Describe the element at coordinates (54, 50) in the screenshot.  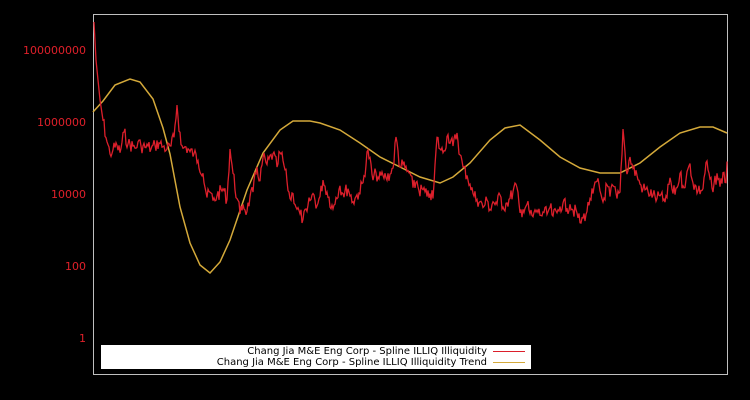
I see `y-tick-label: 100000000` at that location.